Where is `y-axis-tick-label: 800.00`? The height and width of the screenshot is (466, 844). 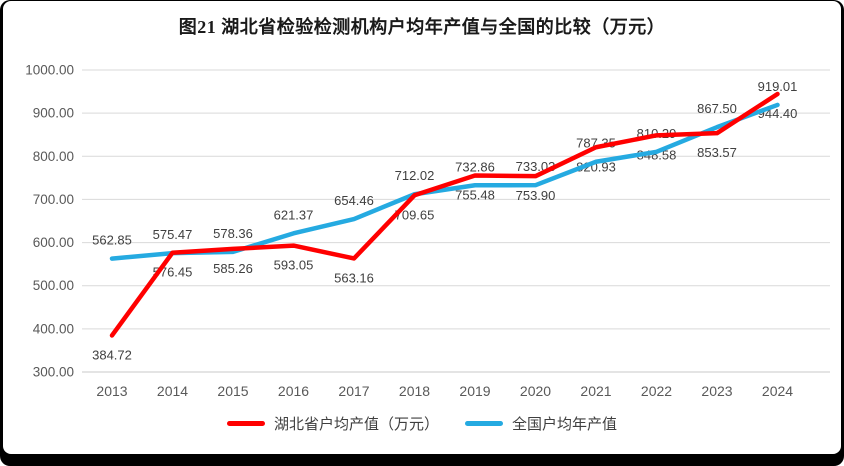
y-axis-tick-label: 800.00 is located at coordinates (53, 156).